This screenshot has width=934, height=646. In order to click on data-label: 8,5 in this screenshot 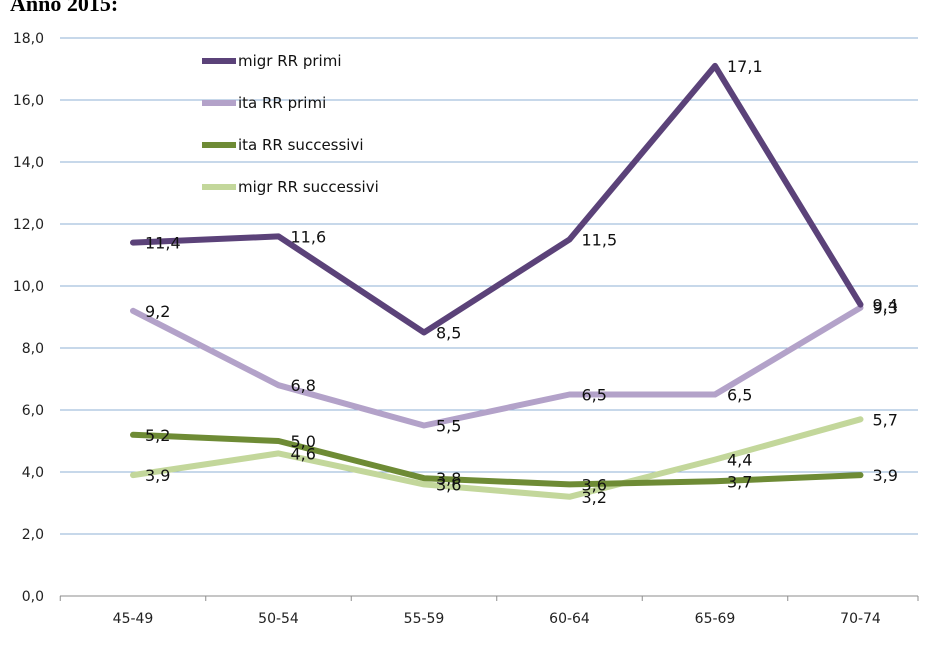, I will do `click(448, 333)`.